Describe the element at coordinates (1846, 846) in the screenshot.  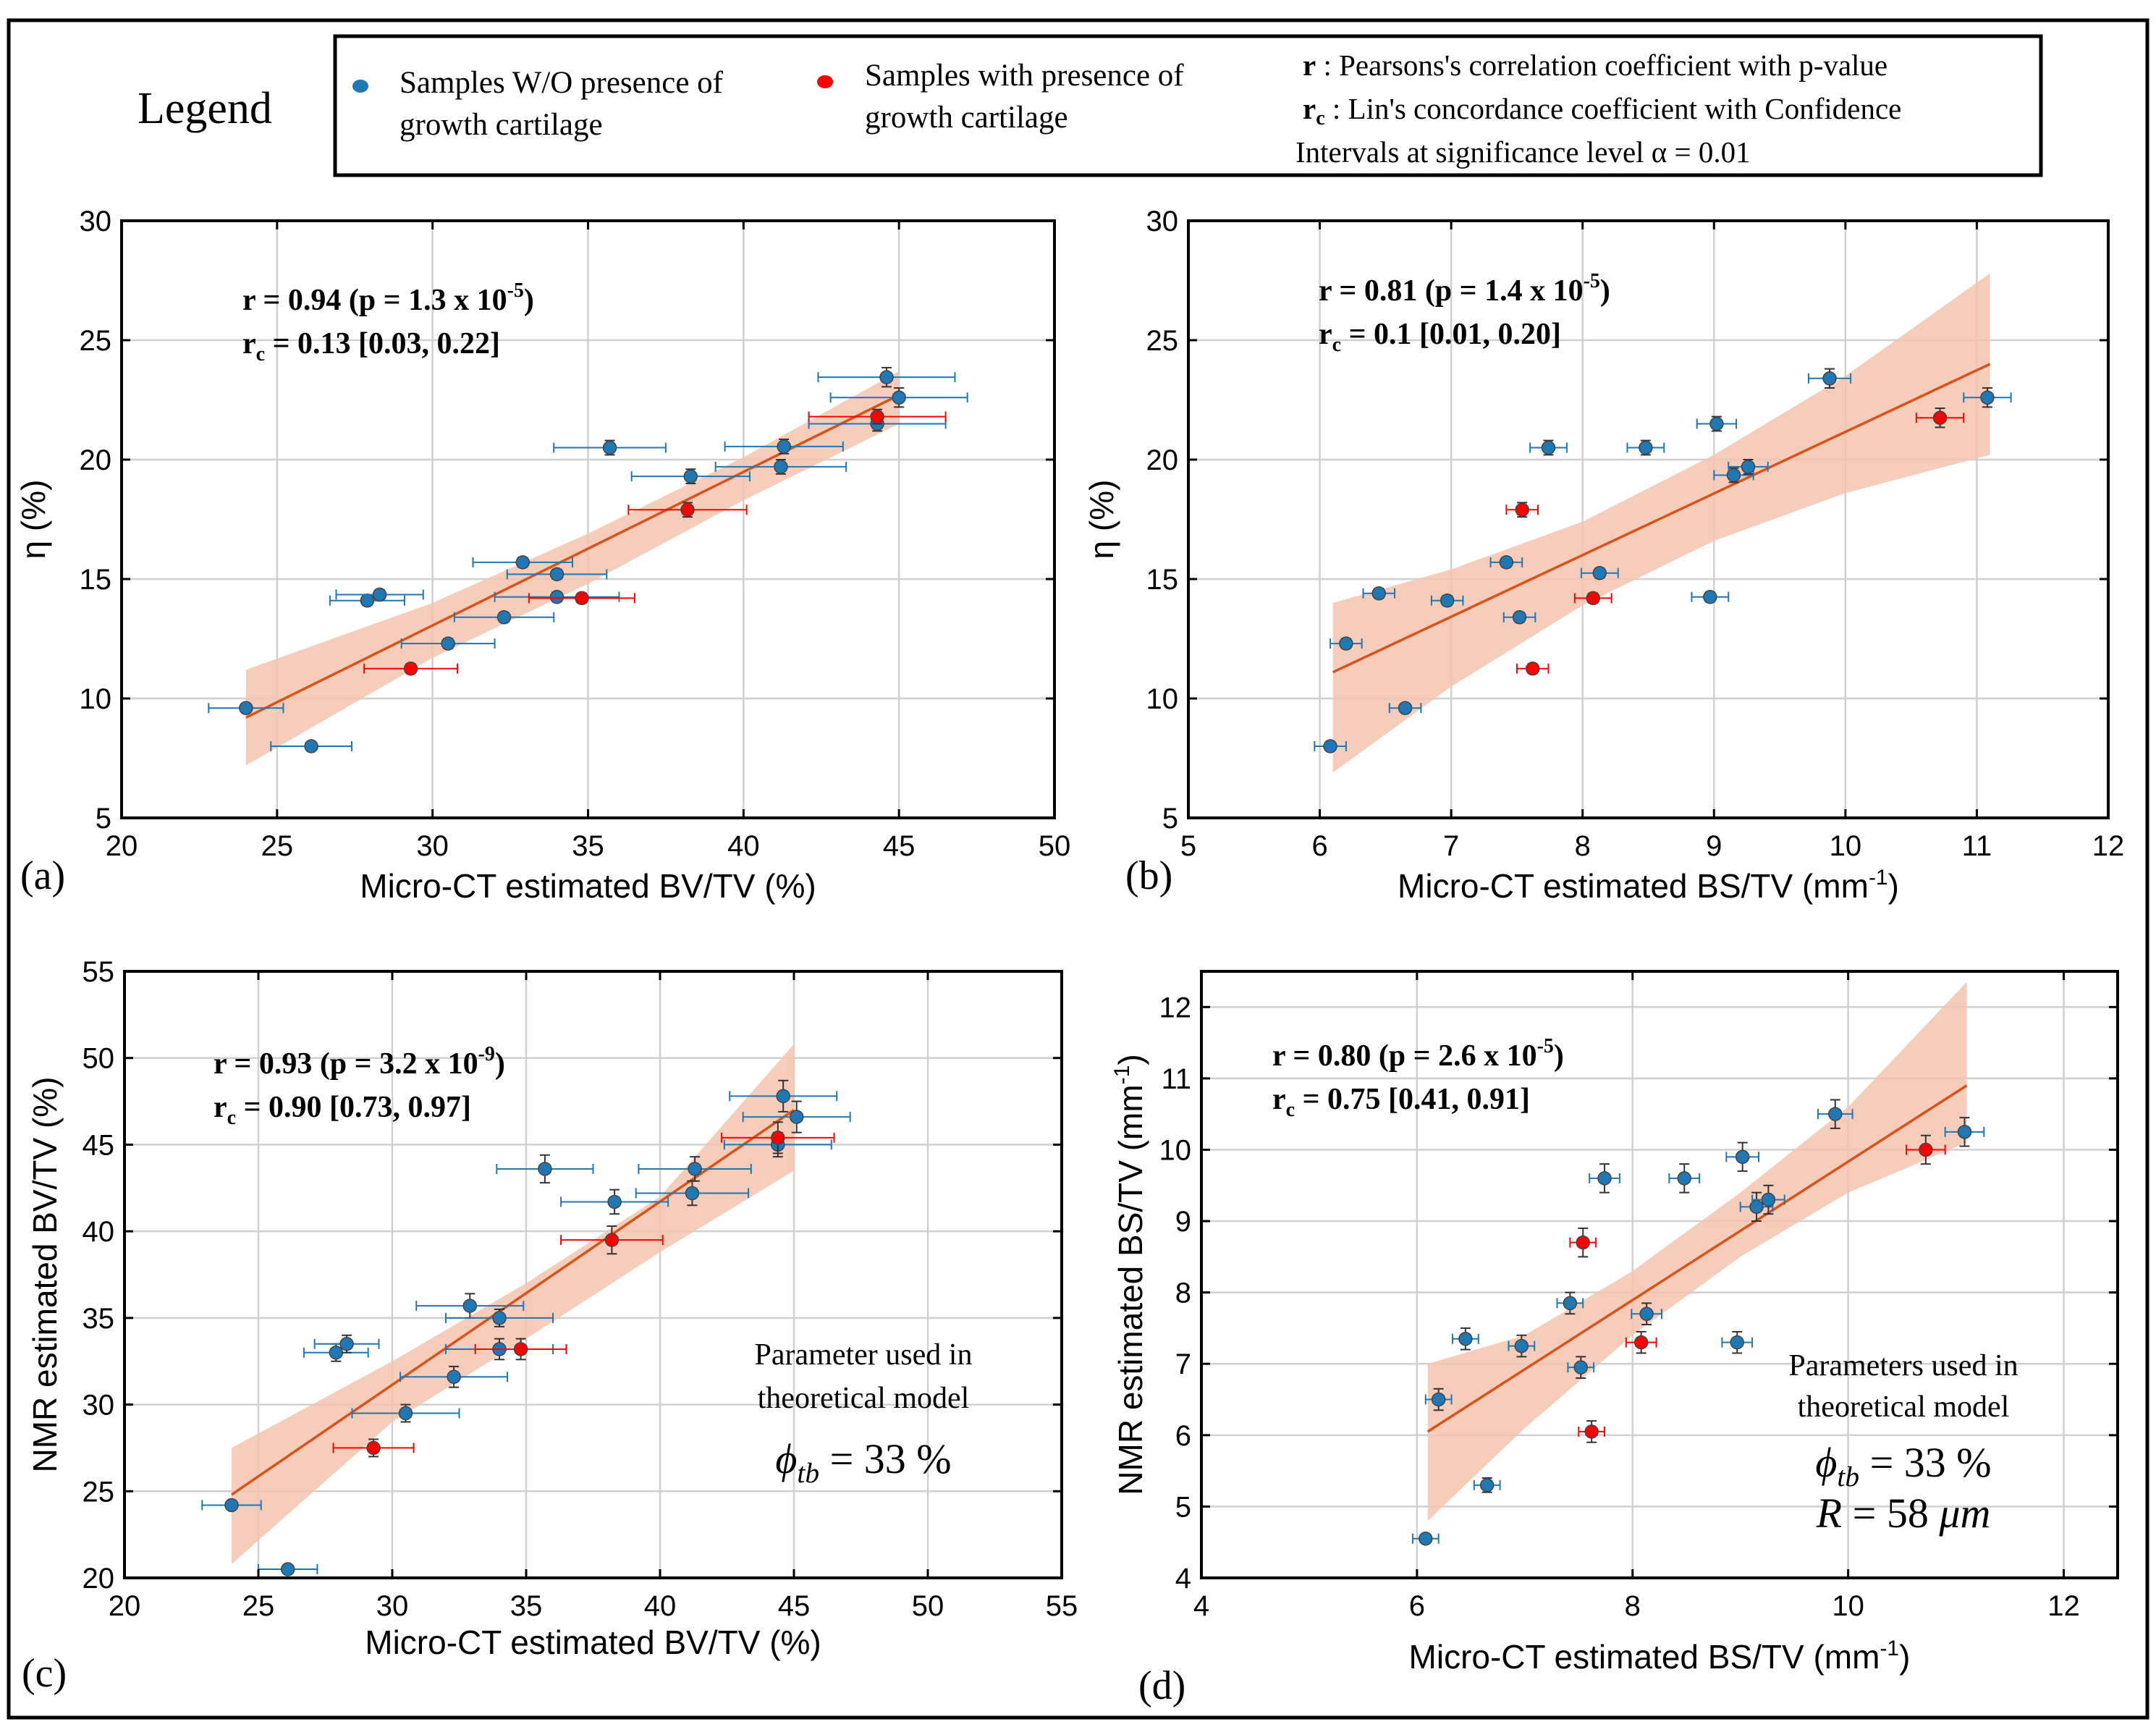
I see `x-tick-label: 10` at that location.